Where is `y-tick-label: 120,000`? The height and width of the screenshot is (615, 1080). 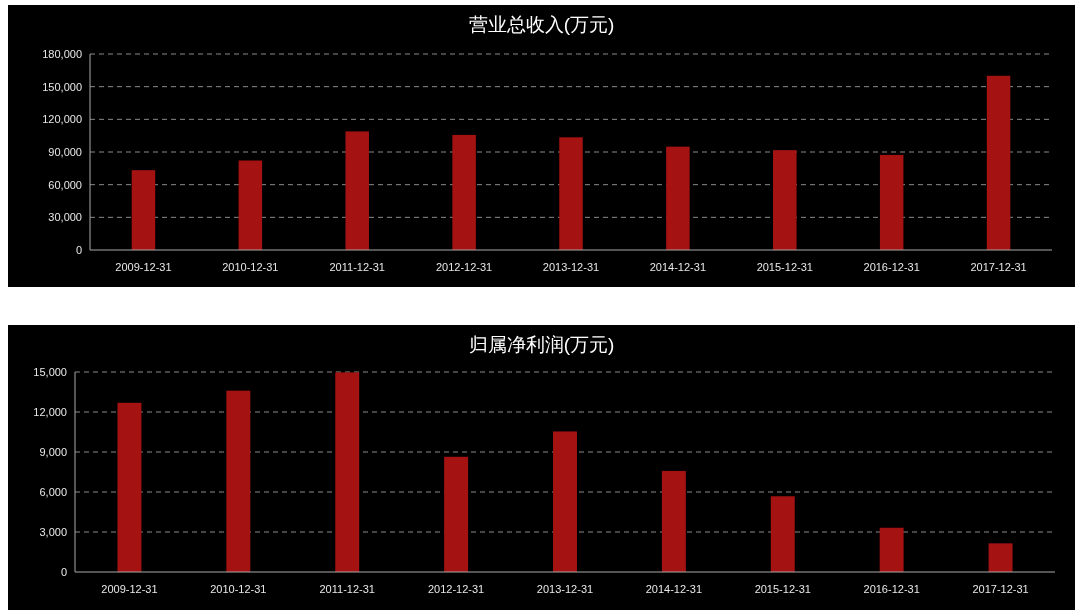 y-tick-label: 120,000 is located at coordinates (62, 119).